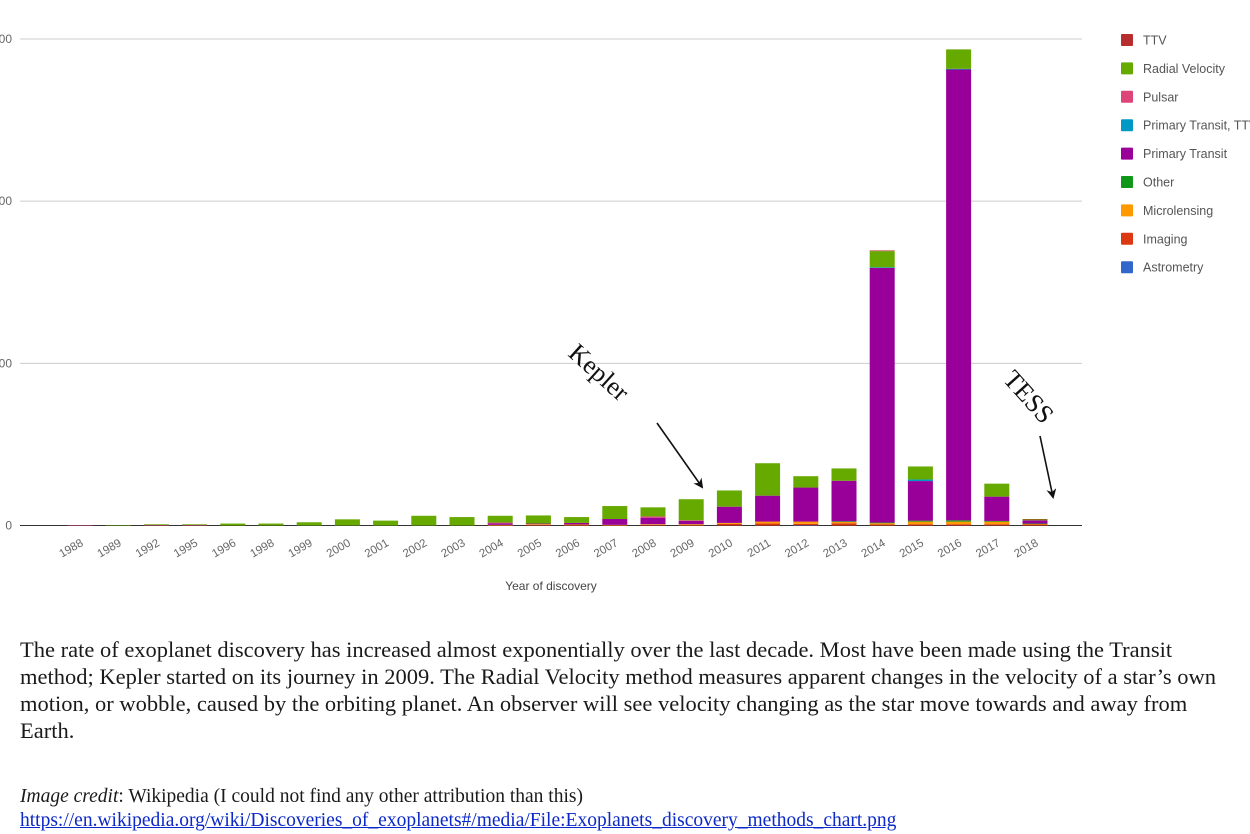 Image resolution: width=1250 pixels, height=834 pixels. What do you see at coordinates (759, 548) in the screenshot?
I see `x-tick-label: 2011` at bounding box center [759, 548].